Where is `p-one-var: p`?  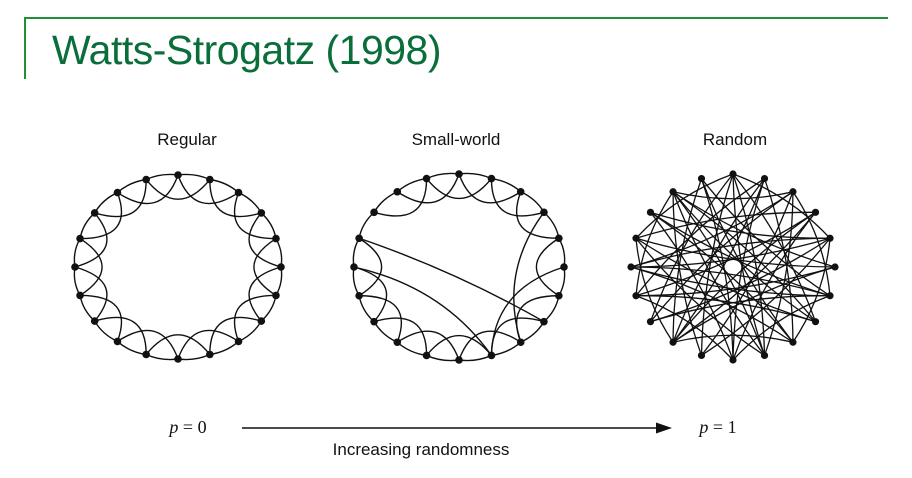 p-one-var: p is located at coordinates (702, 427).